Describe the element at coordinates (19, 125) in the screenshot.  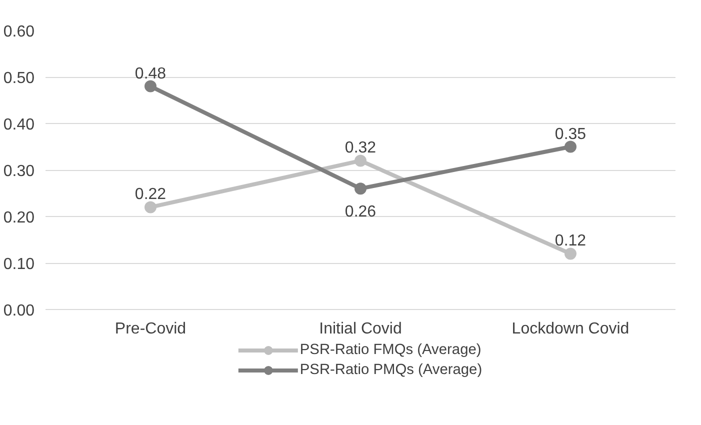
I see `y-tick-label: 0.40` at that location.